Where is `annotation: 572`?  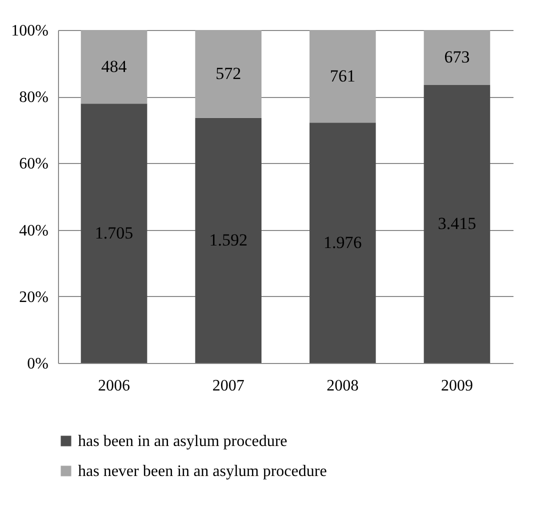 annotation: 572 is located at coordinates (229, 73).